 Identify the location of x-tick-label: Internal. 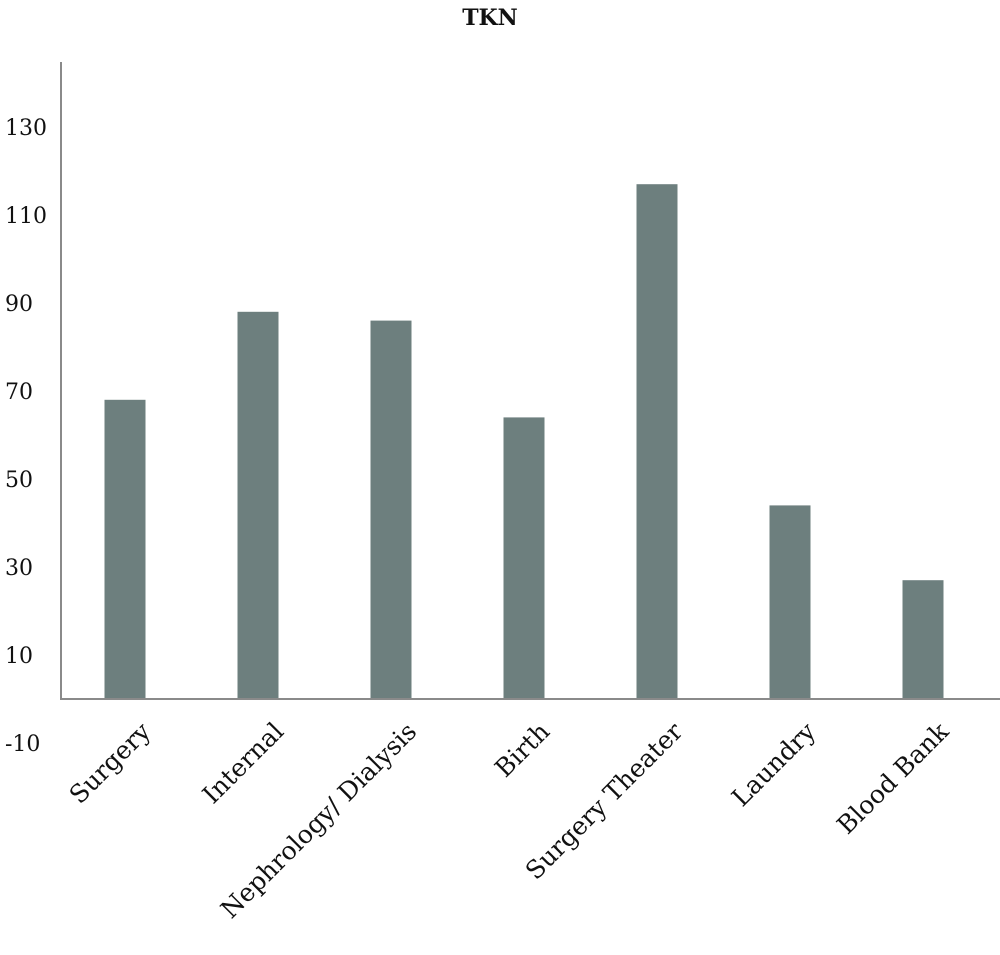
(243, 763).